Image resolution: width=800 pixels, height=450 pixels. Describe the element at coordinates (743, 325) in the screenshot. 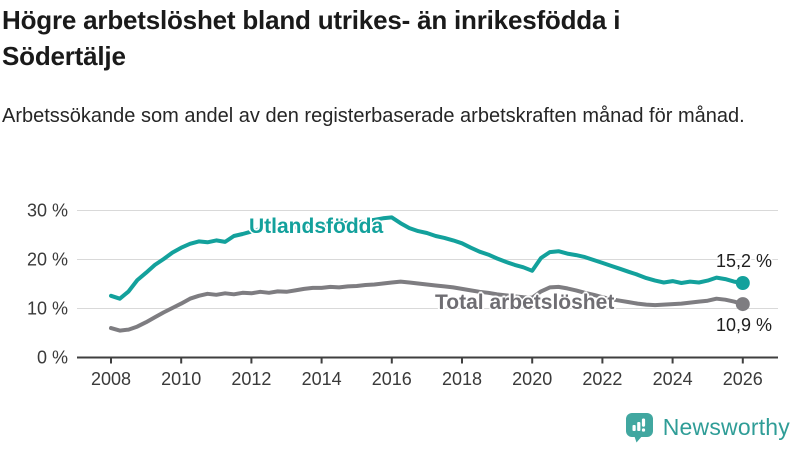

I see `end-value-total-arbetsloshet: 10,9 %` at that location.